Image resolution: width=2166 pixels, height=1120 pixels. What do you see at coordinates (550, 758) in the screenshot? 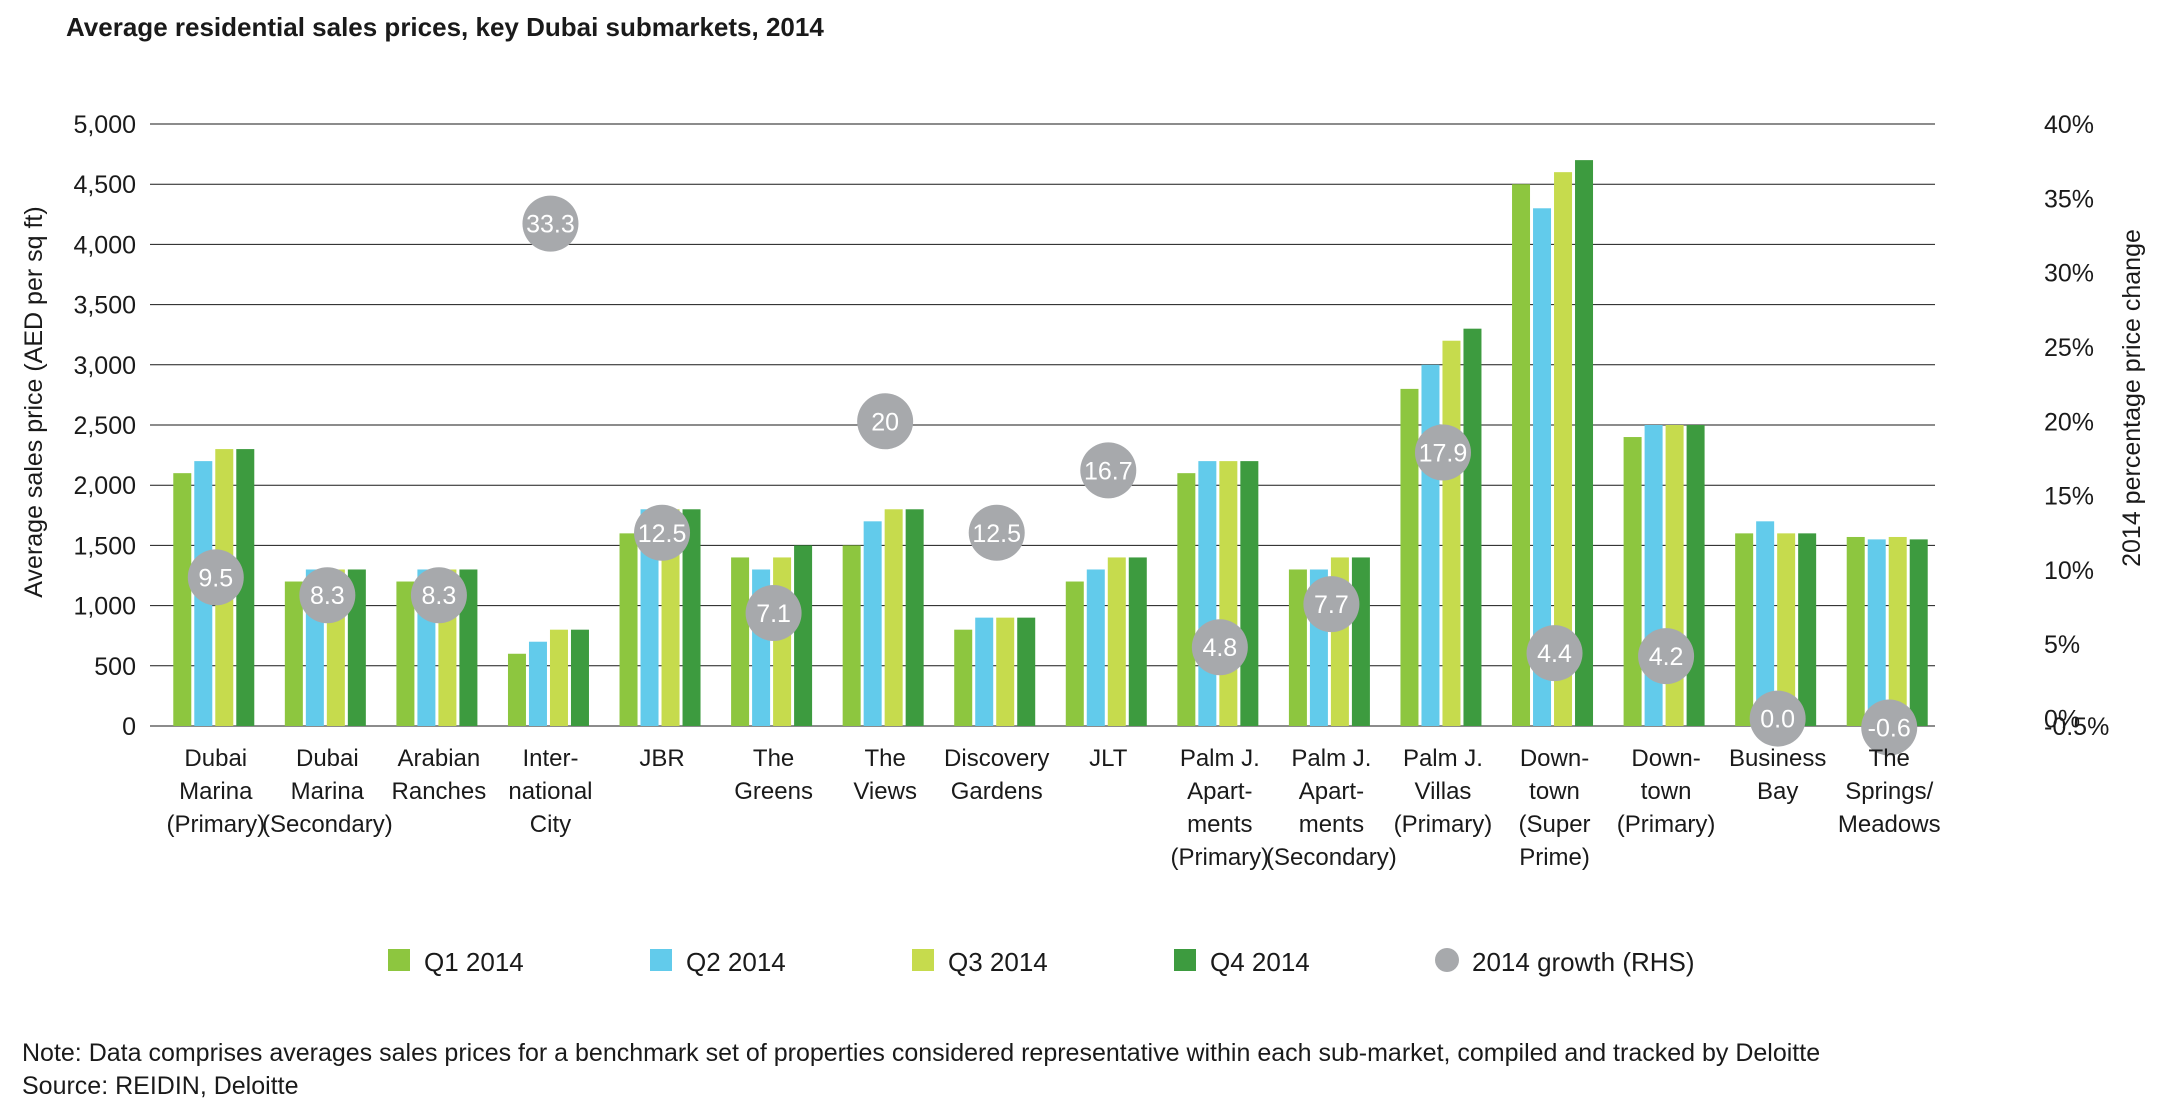
I see `category-label-line: Inter-` at bounding box center [550, 758].